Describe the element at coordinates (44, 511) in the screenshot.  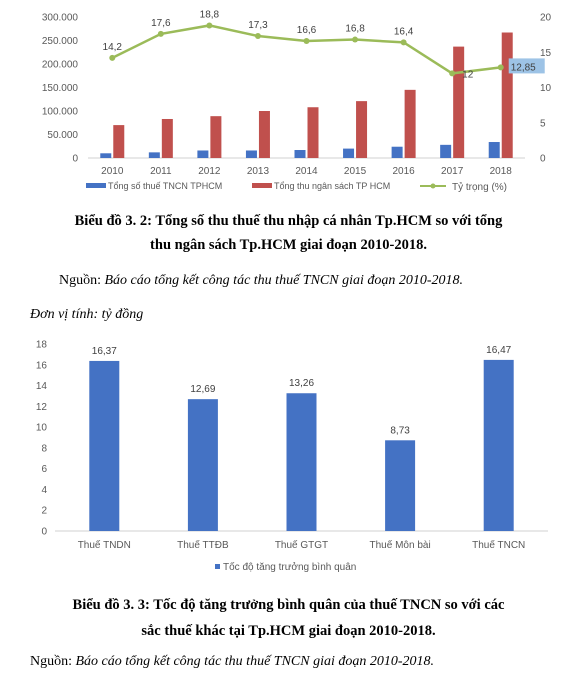
I see `y-tick-label: 2` at that location.